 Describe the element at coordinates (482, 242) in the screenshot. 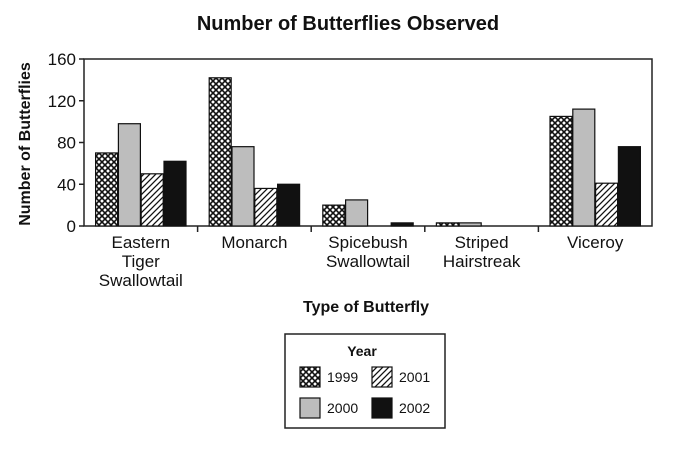

I see `x-category-label-line: Striped` at that location.